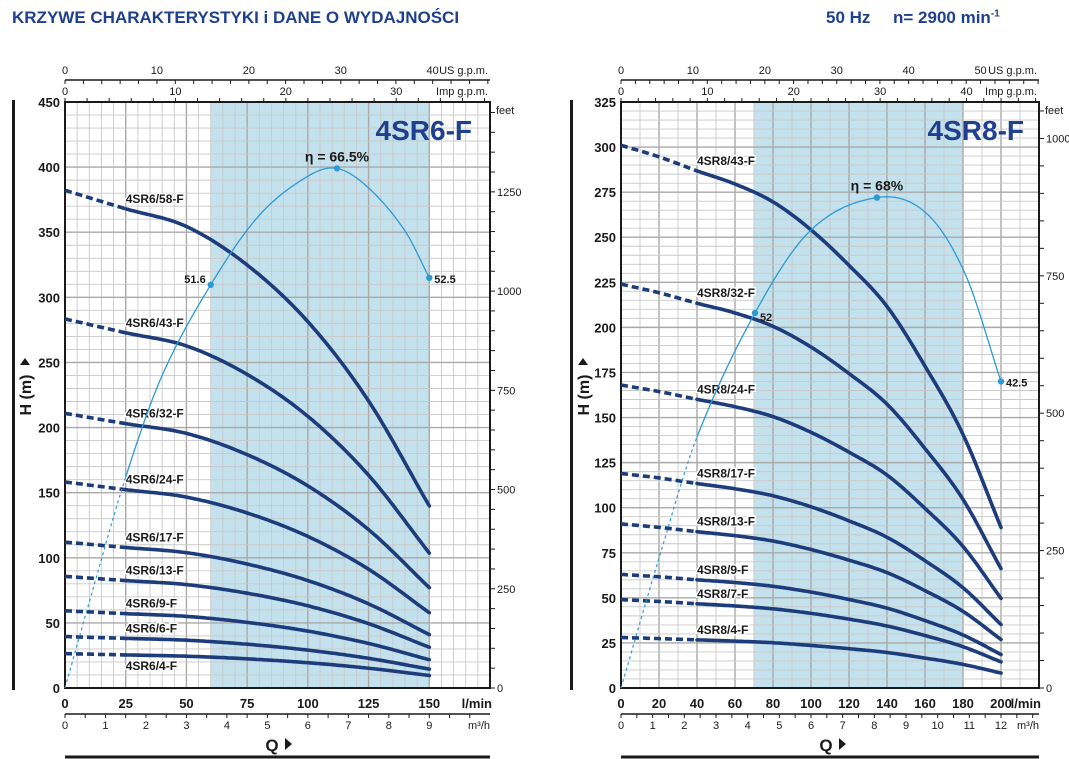 This screenshot has width=1069, height=759. I want to click on pump-curve-4sr6-6-f, so click(277, 653).